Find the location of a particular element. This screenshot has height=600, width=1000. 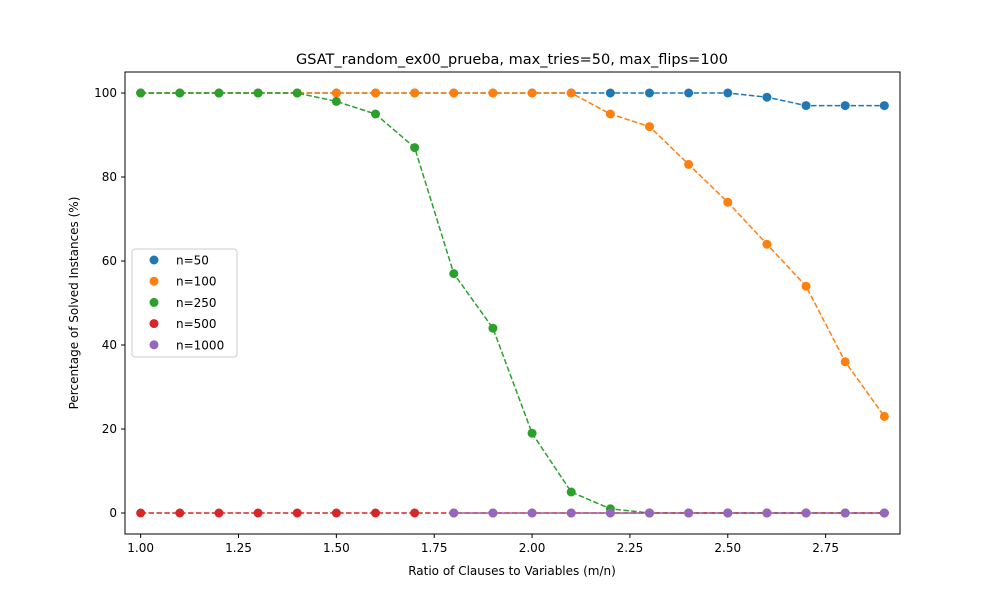

data-point-n=1000-2 is located at coordinates (532, 513).